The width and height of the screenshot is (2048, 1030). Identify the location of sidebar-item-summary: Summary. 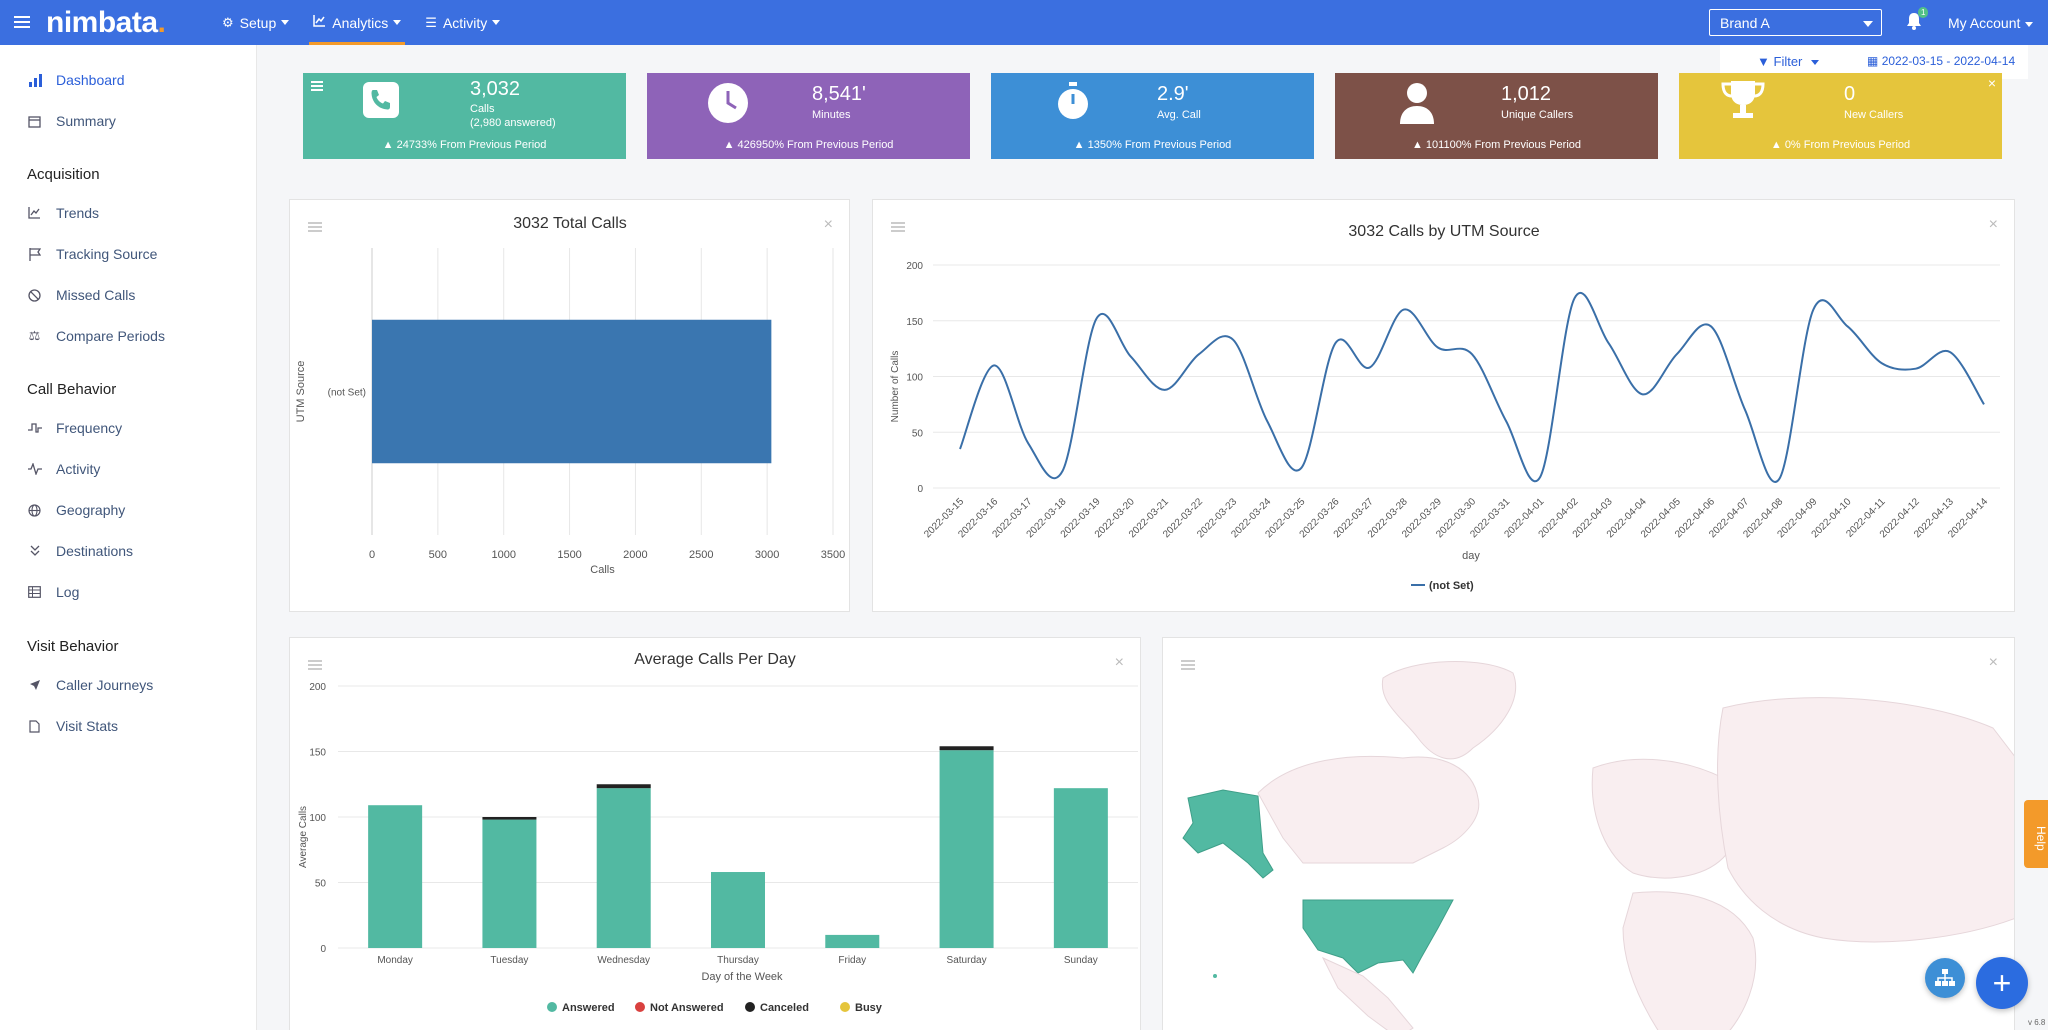
(71, 121).